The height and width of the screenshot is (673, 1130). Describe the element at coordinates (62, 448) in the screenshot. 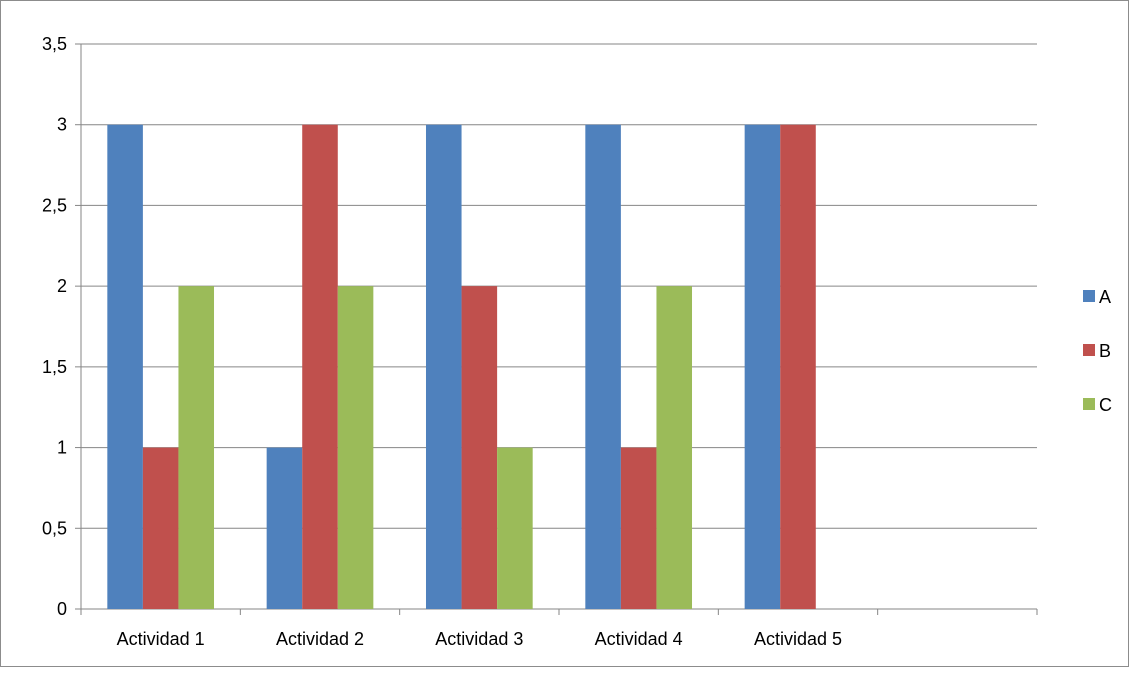

I see `y-tick-label: 1` at that location.